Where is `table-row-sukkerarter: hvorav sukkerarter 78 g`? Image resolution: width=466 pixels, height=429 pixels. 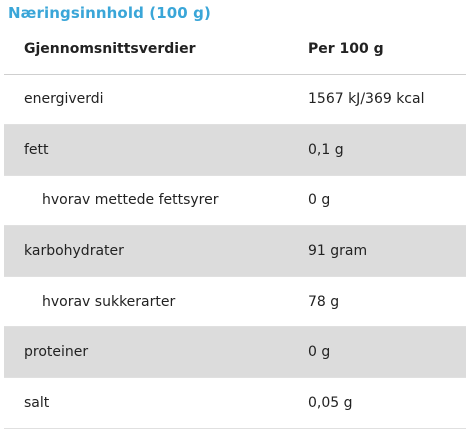
table-row-sukkerarter: hvorav sukkerarter 78 g is located at coordinates (235, 302).